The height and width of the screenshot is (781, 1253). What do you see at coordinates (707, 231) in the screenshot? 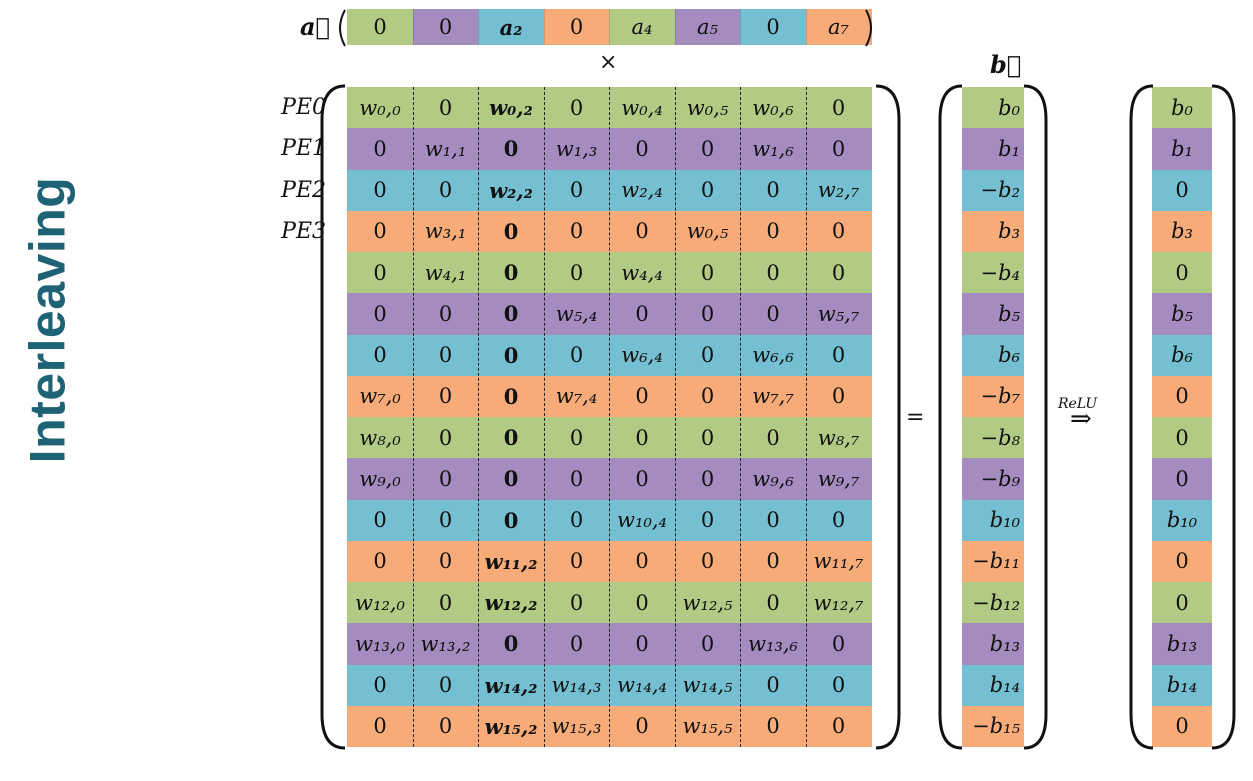
I see `matrix-cell: w₀,₅` at bounding box center [707, 231].